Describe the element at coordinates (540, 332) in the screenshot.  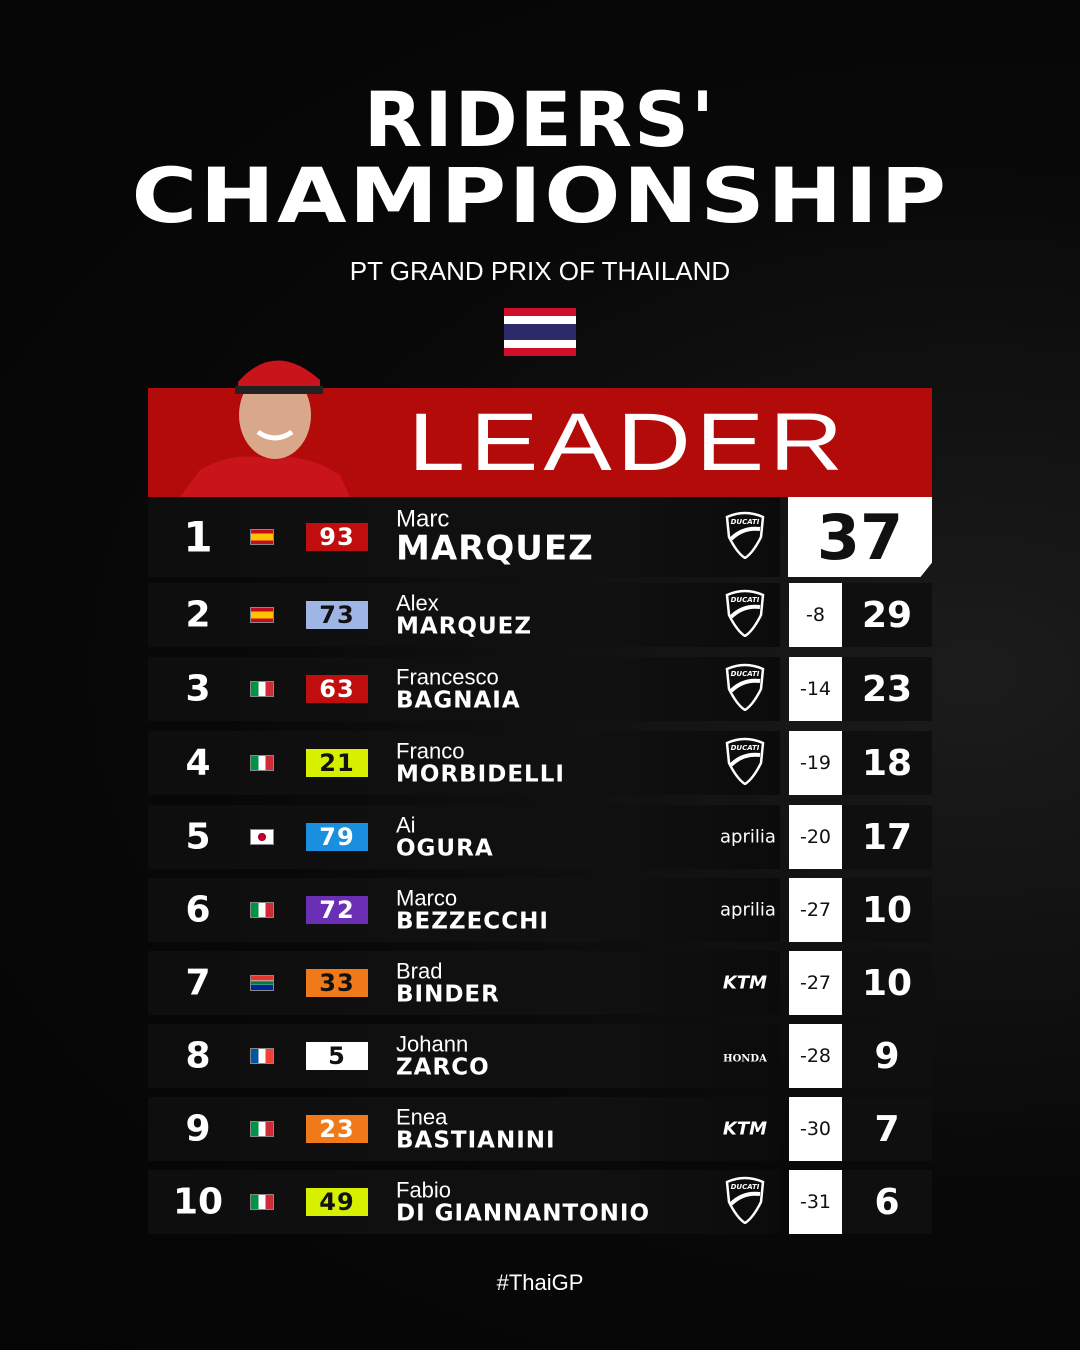
I see `thailand-flag-icon` at that location.